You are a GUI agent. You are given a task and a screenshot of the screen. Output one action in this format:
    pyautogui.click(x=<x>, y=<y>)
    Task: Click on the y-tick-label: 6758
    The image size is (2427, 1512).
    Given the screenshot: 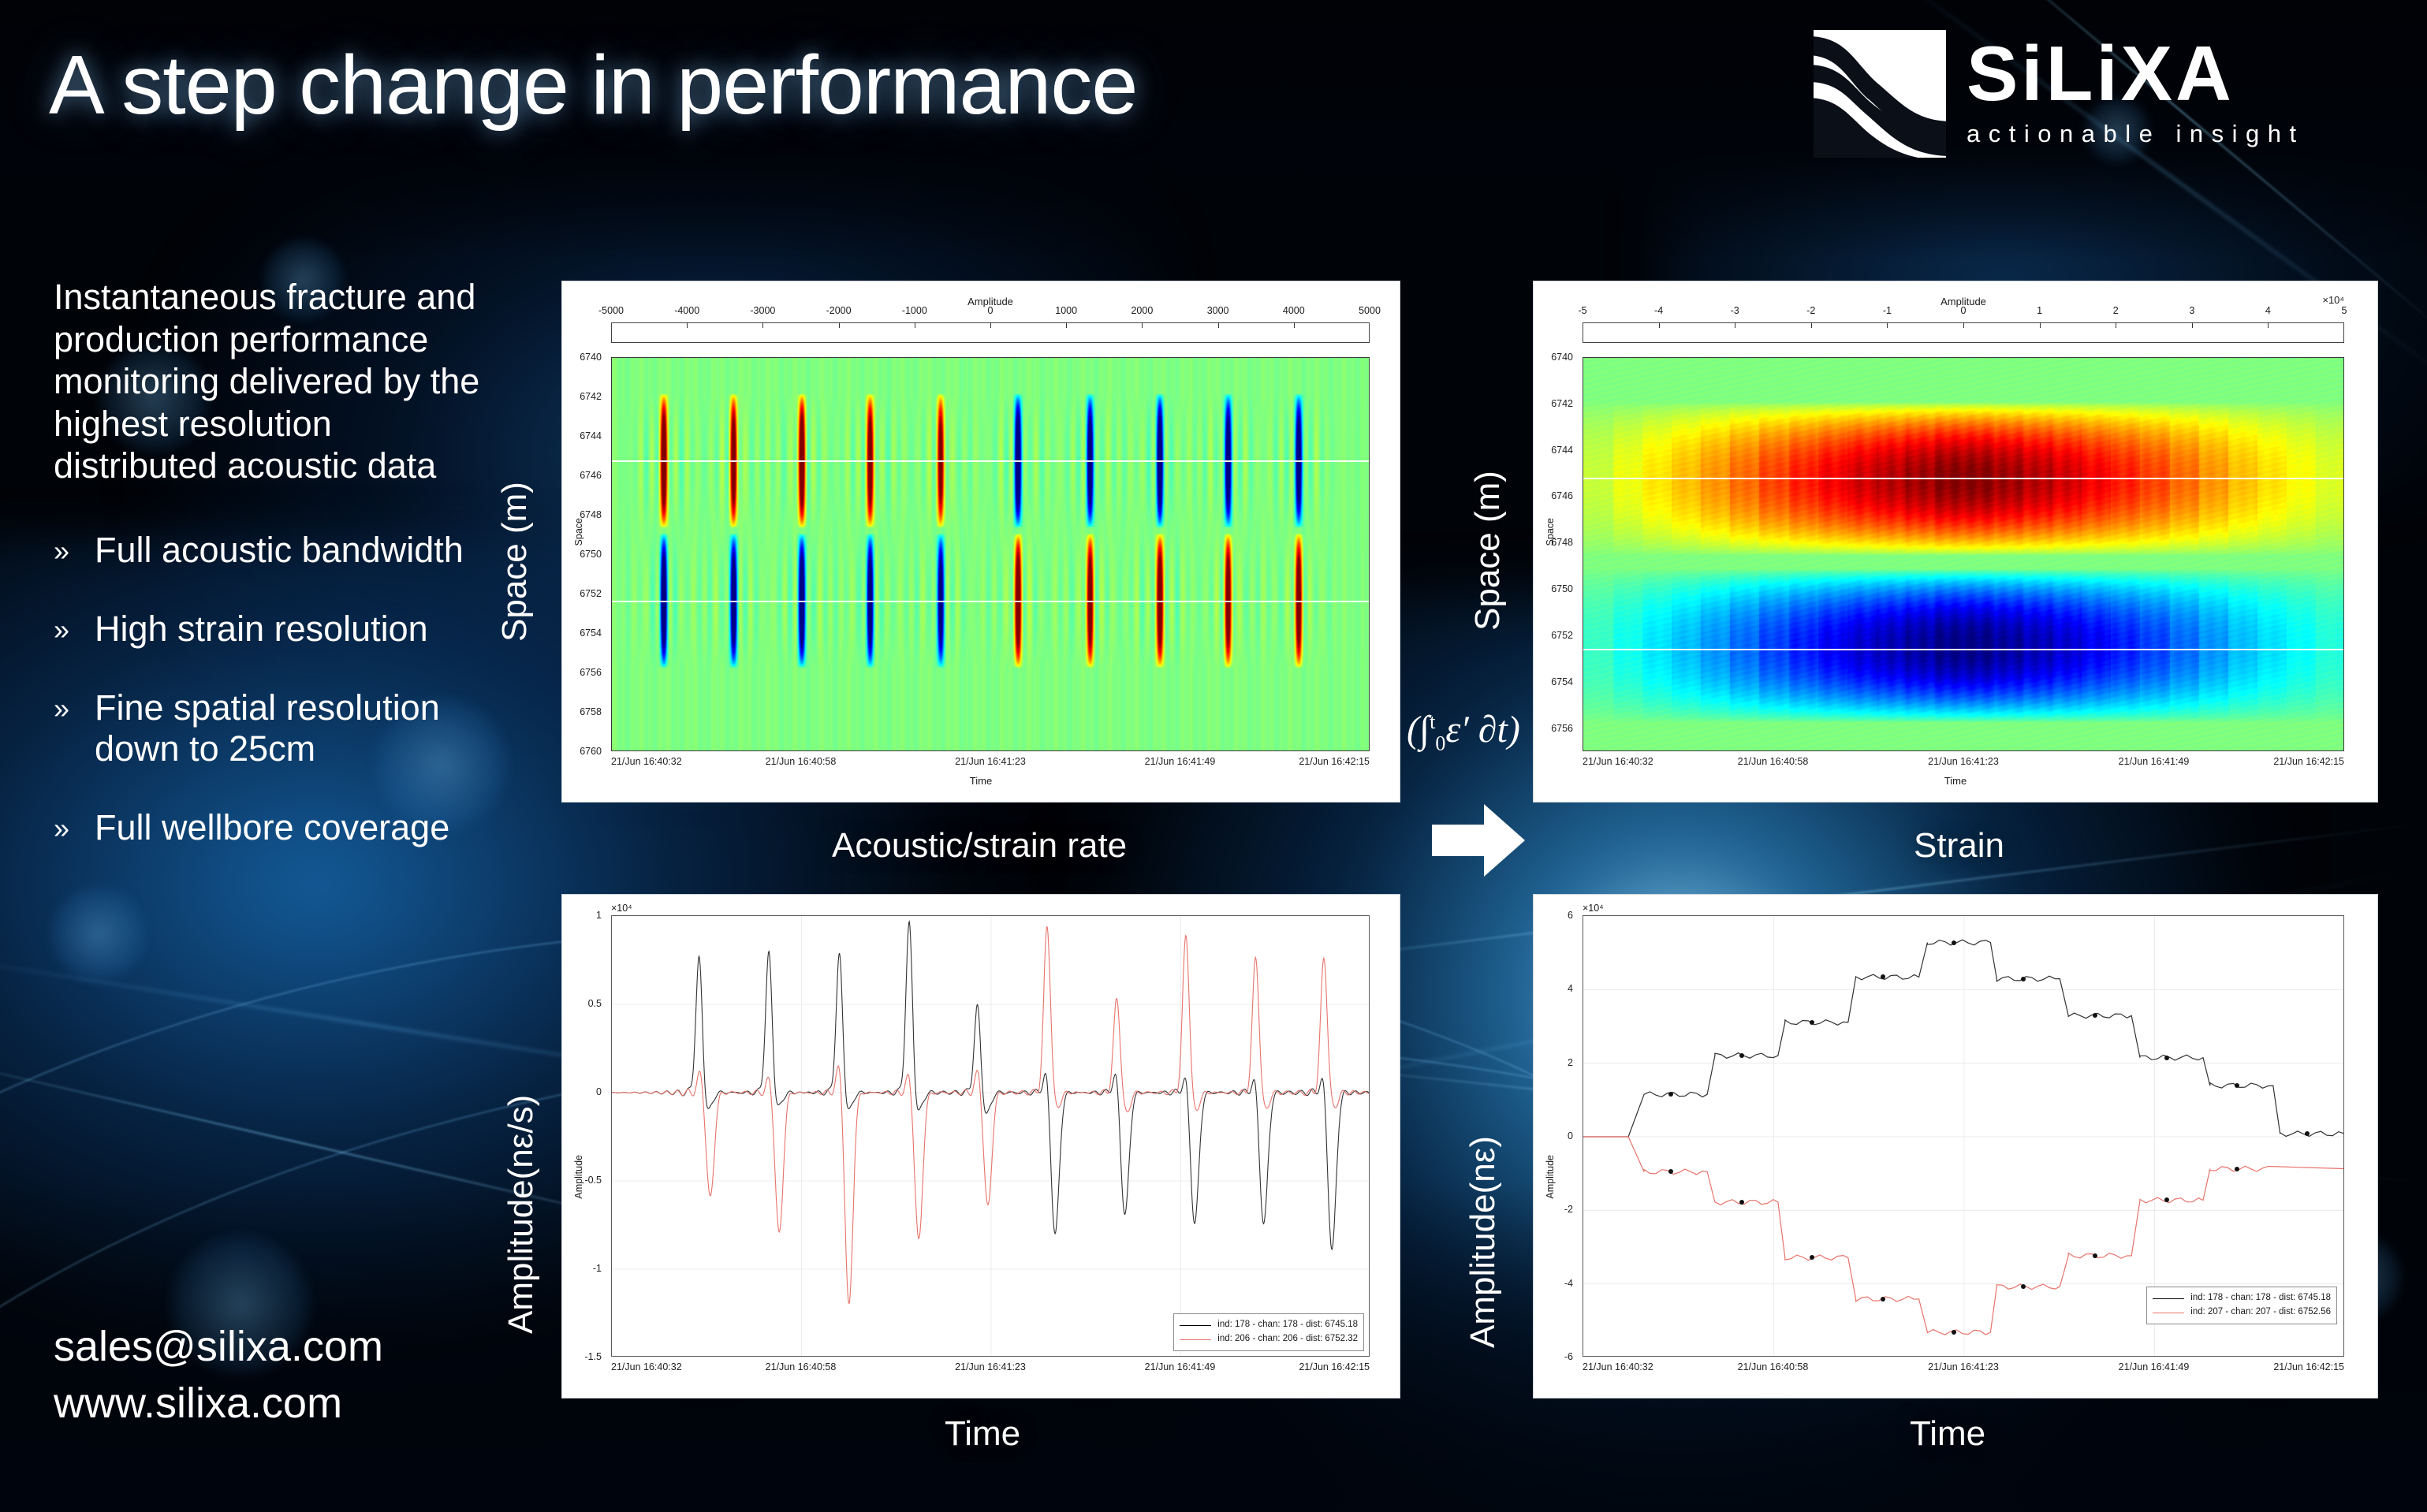 What is the action you would take?
    pyautogui.click(x=591, y=712)
    